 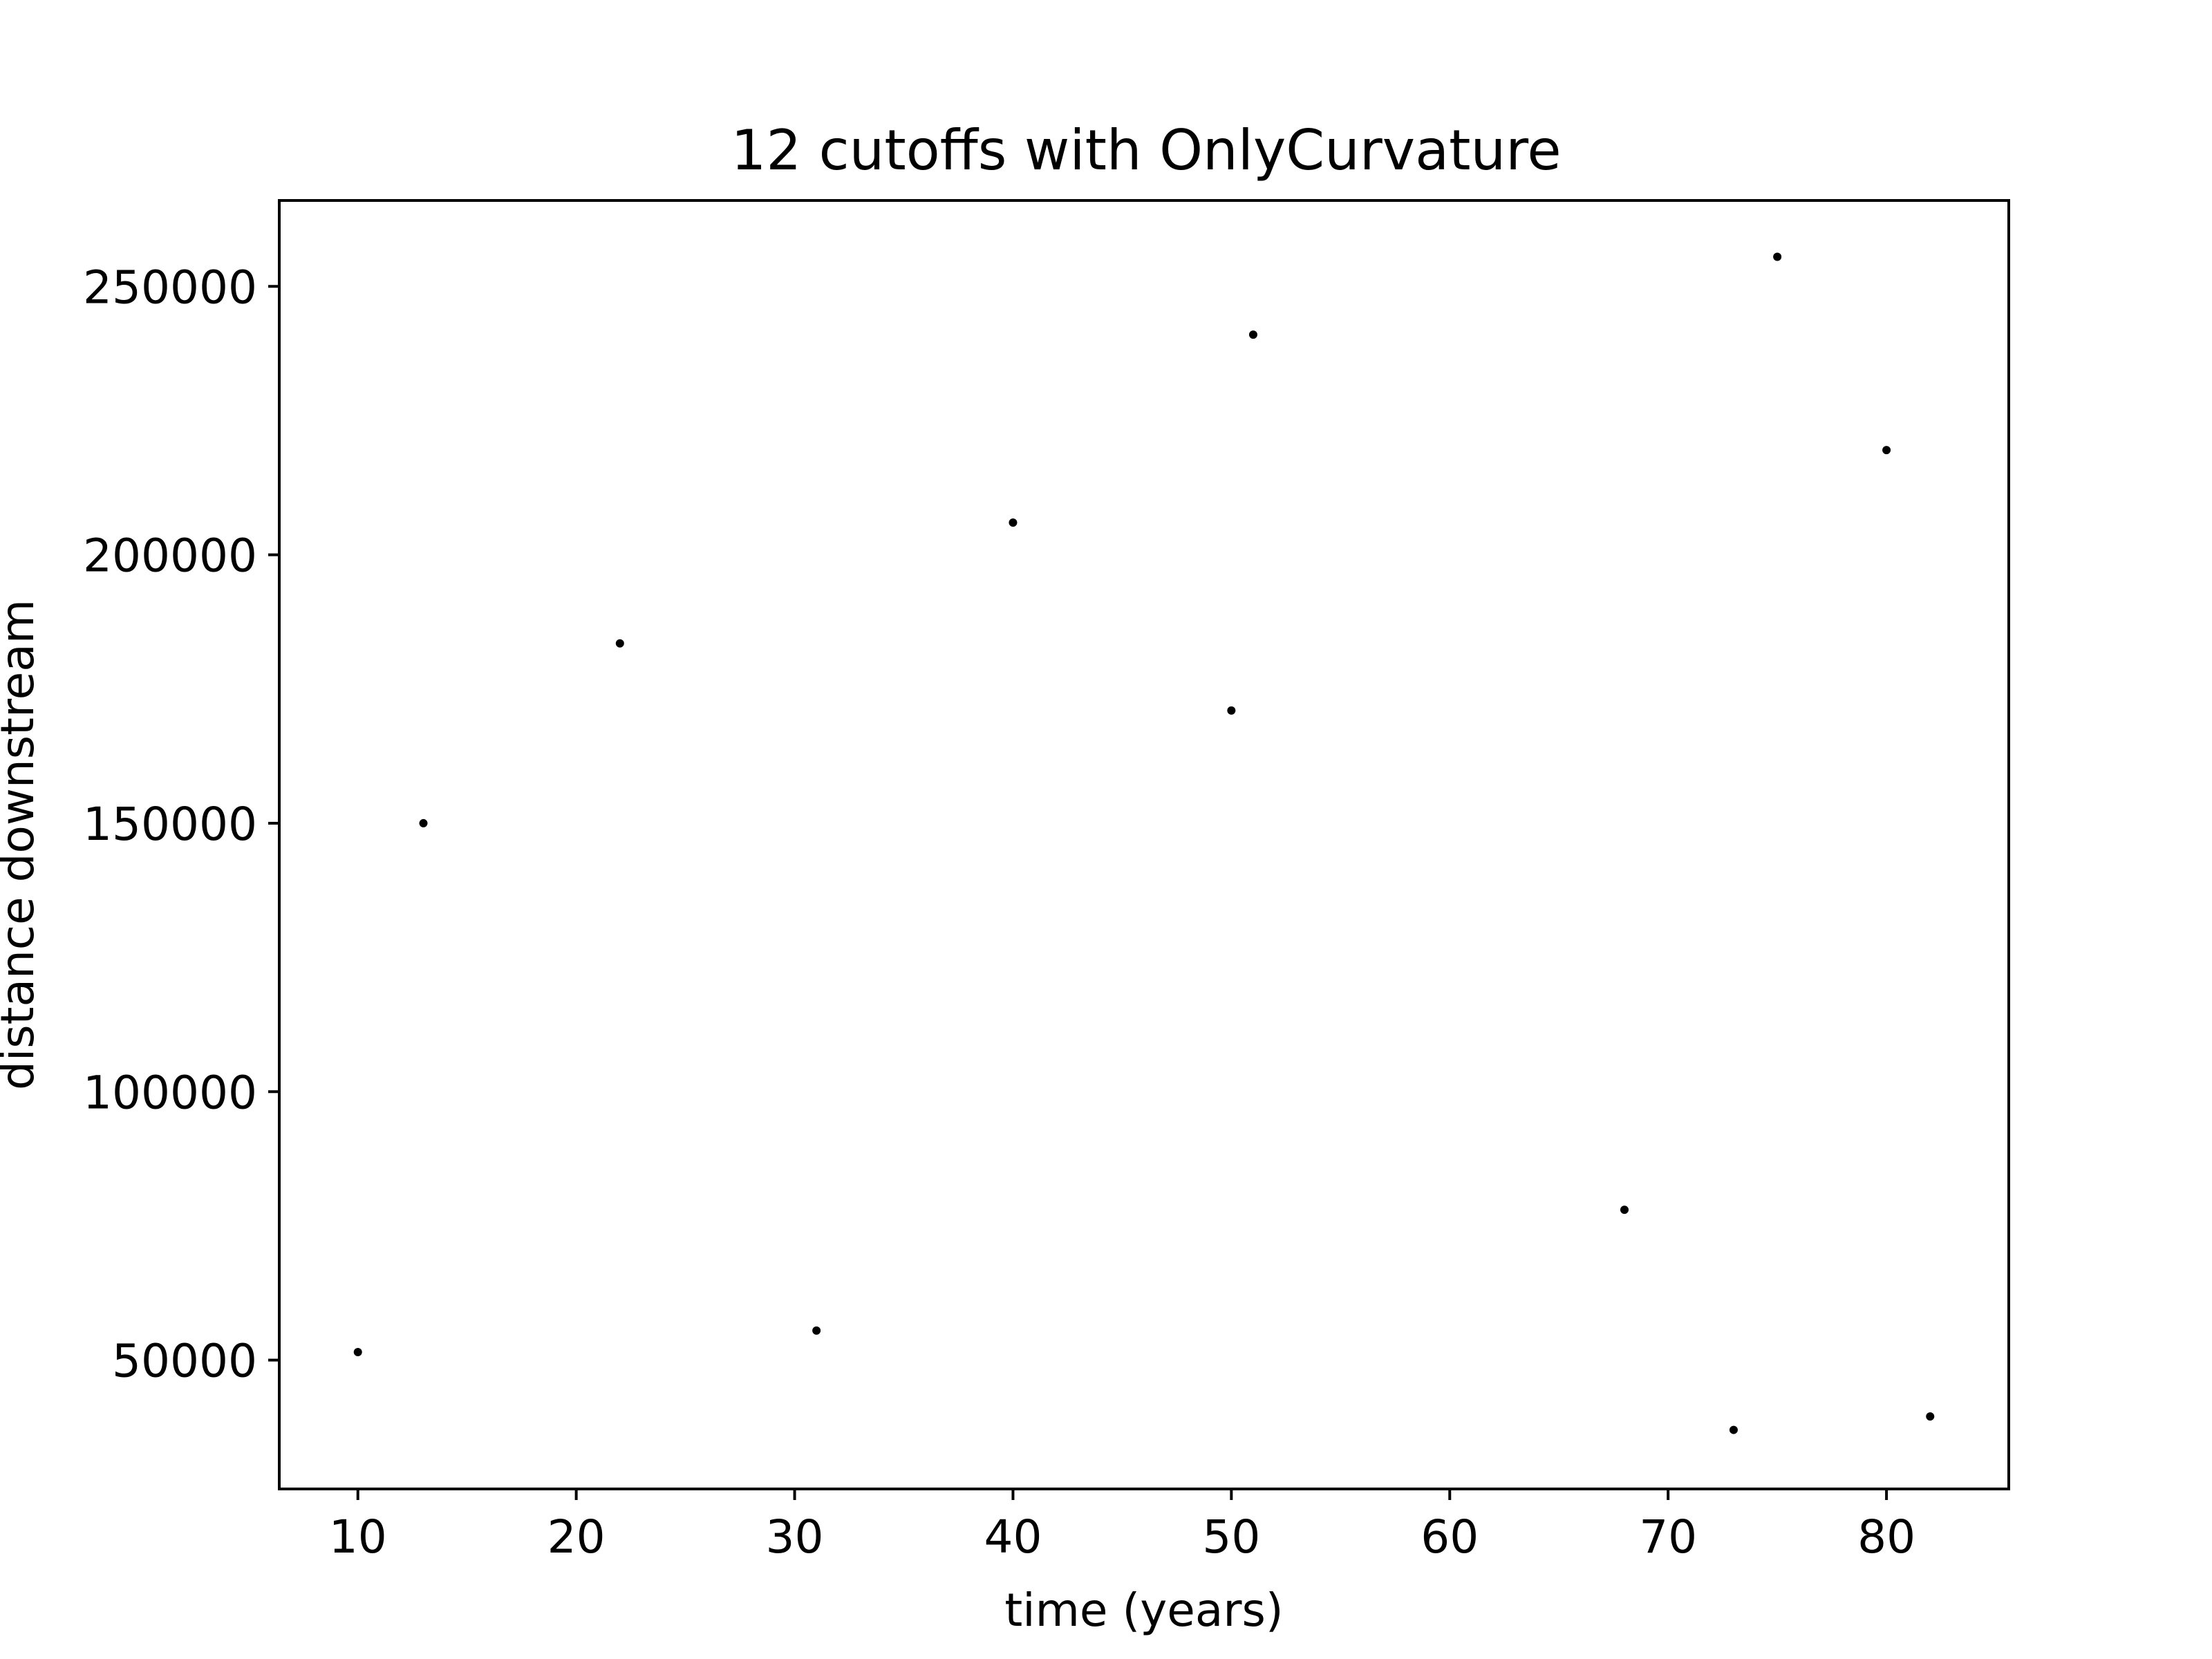 I want to click on y-axis-ticks: 50000 100000 150000 200000 250000, so click(x=181, y=824).